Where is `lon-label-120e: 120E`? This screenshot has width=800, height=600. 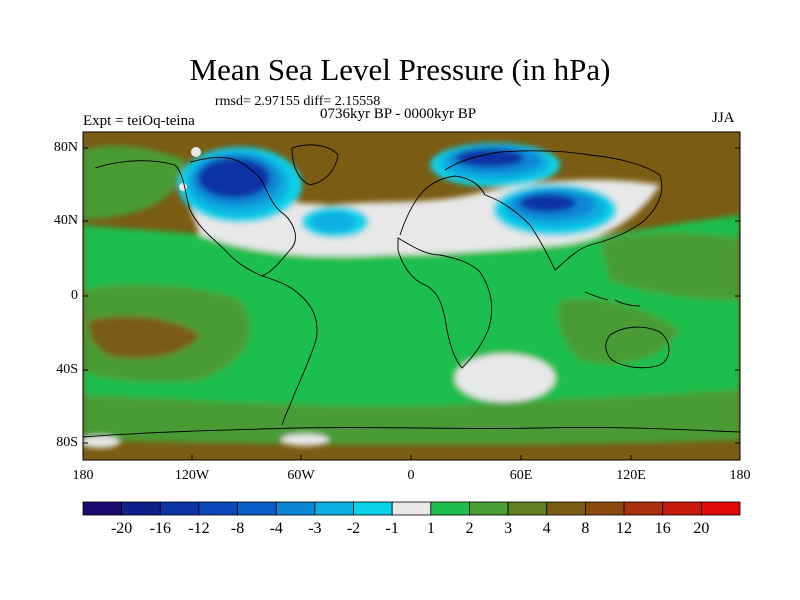 lon-label-120e: 120E is located at coordinates (631, 475).